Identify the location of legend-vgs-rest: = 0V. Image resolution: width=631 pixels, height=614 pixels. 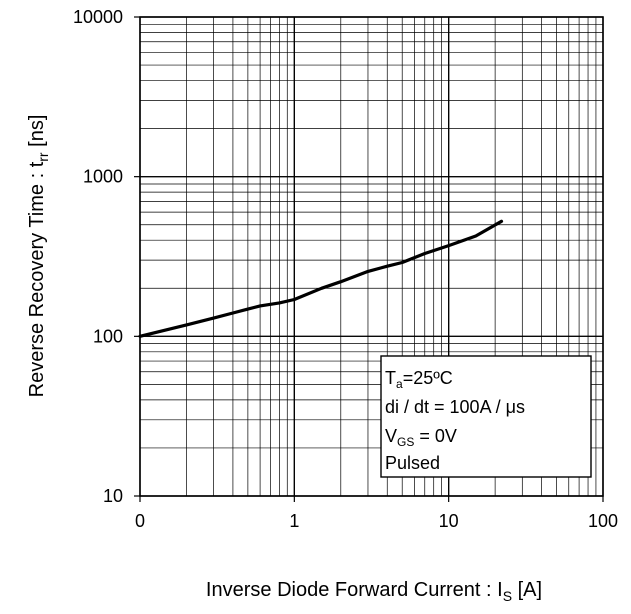
(435, 436).